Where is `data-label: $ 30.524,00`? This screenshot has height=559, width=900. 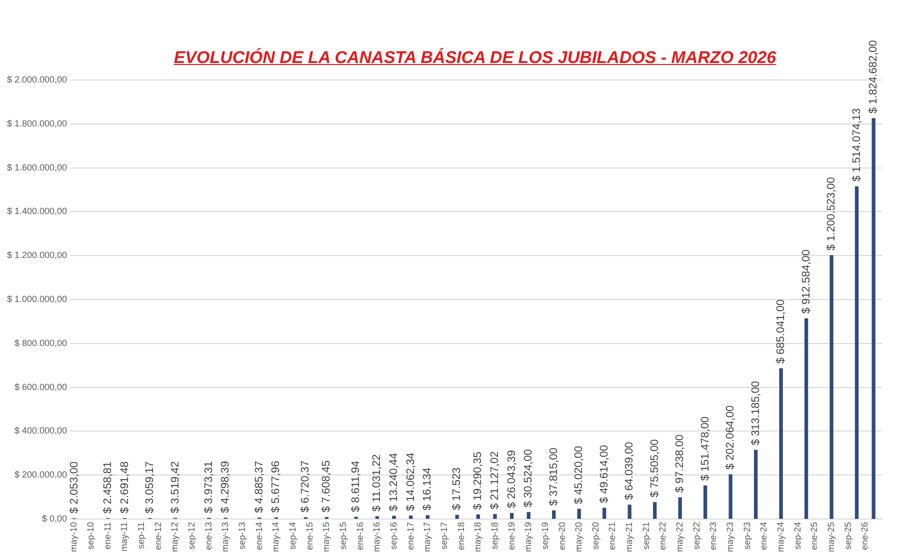 data-label: $ 30.524,00 is located at coordinates (528, 478).